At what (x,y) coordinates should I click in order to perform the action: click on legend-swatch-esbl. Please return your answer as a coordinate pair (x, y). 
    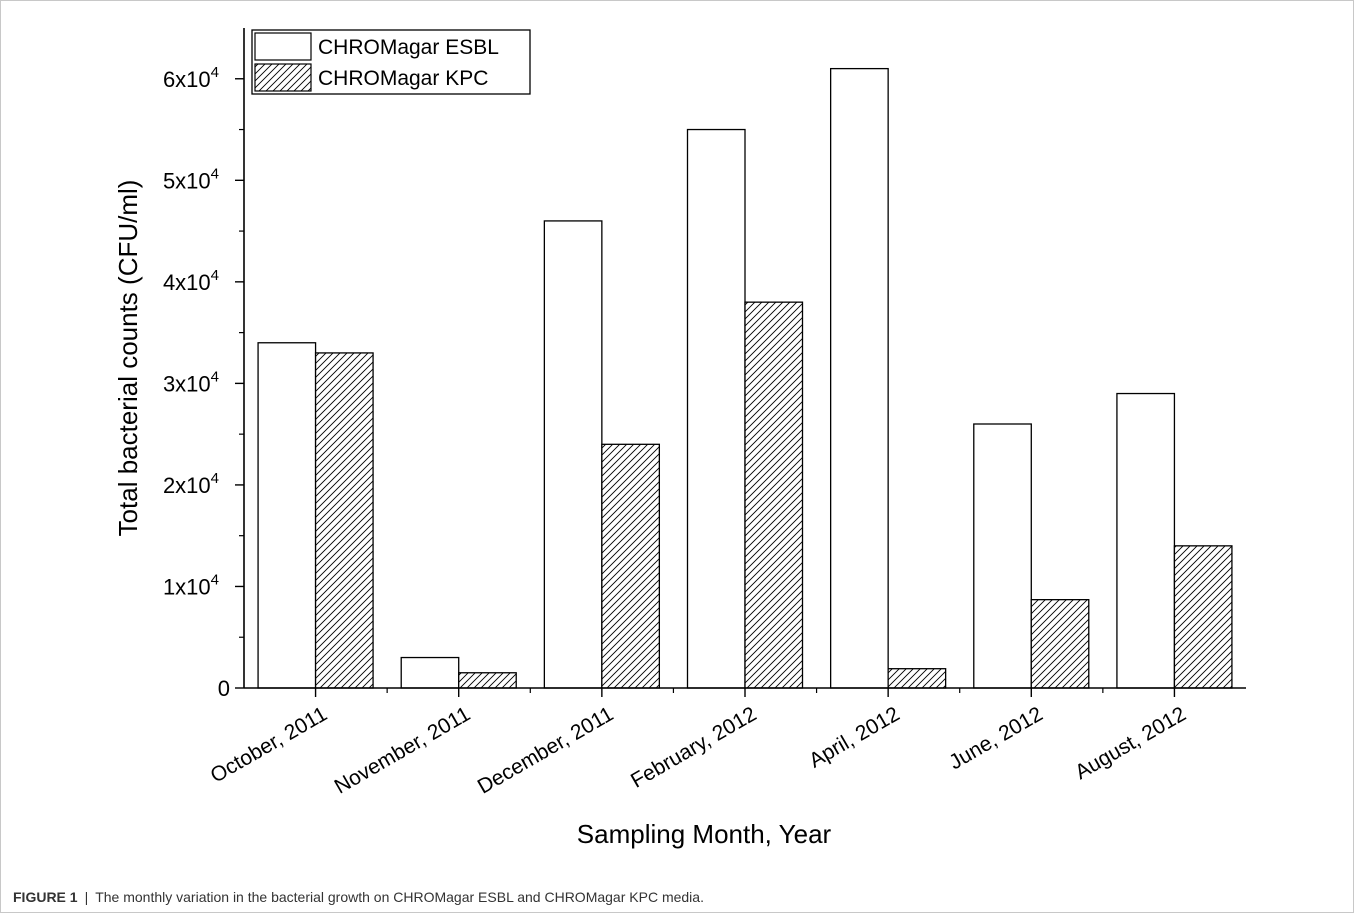
    Looking at the image, I should click on (283, 46).